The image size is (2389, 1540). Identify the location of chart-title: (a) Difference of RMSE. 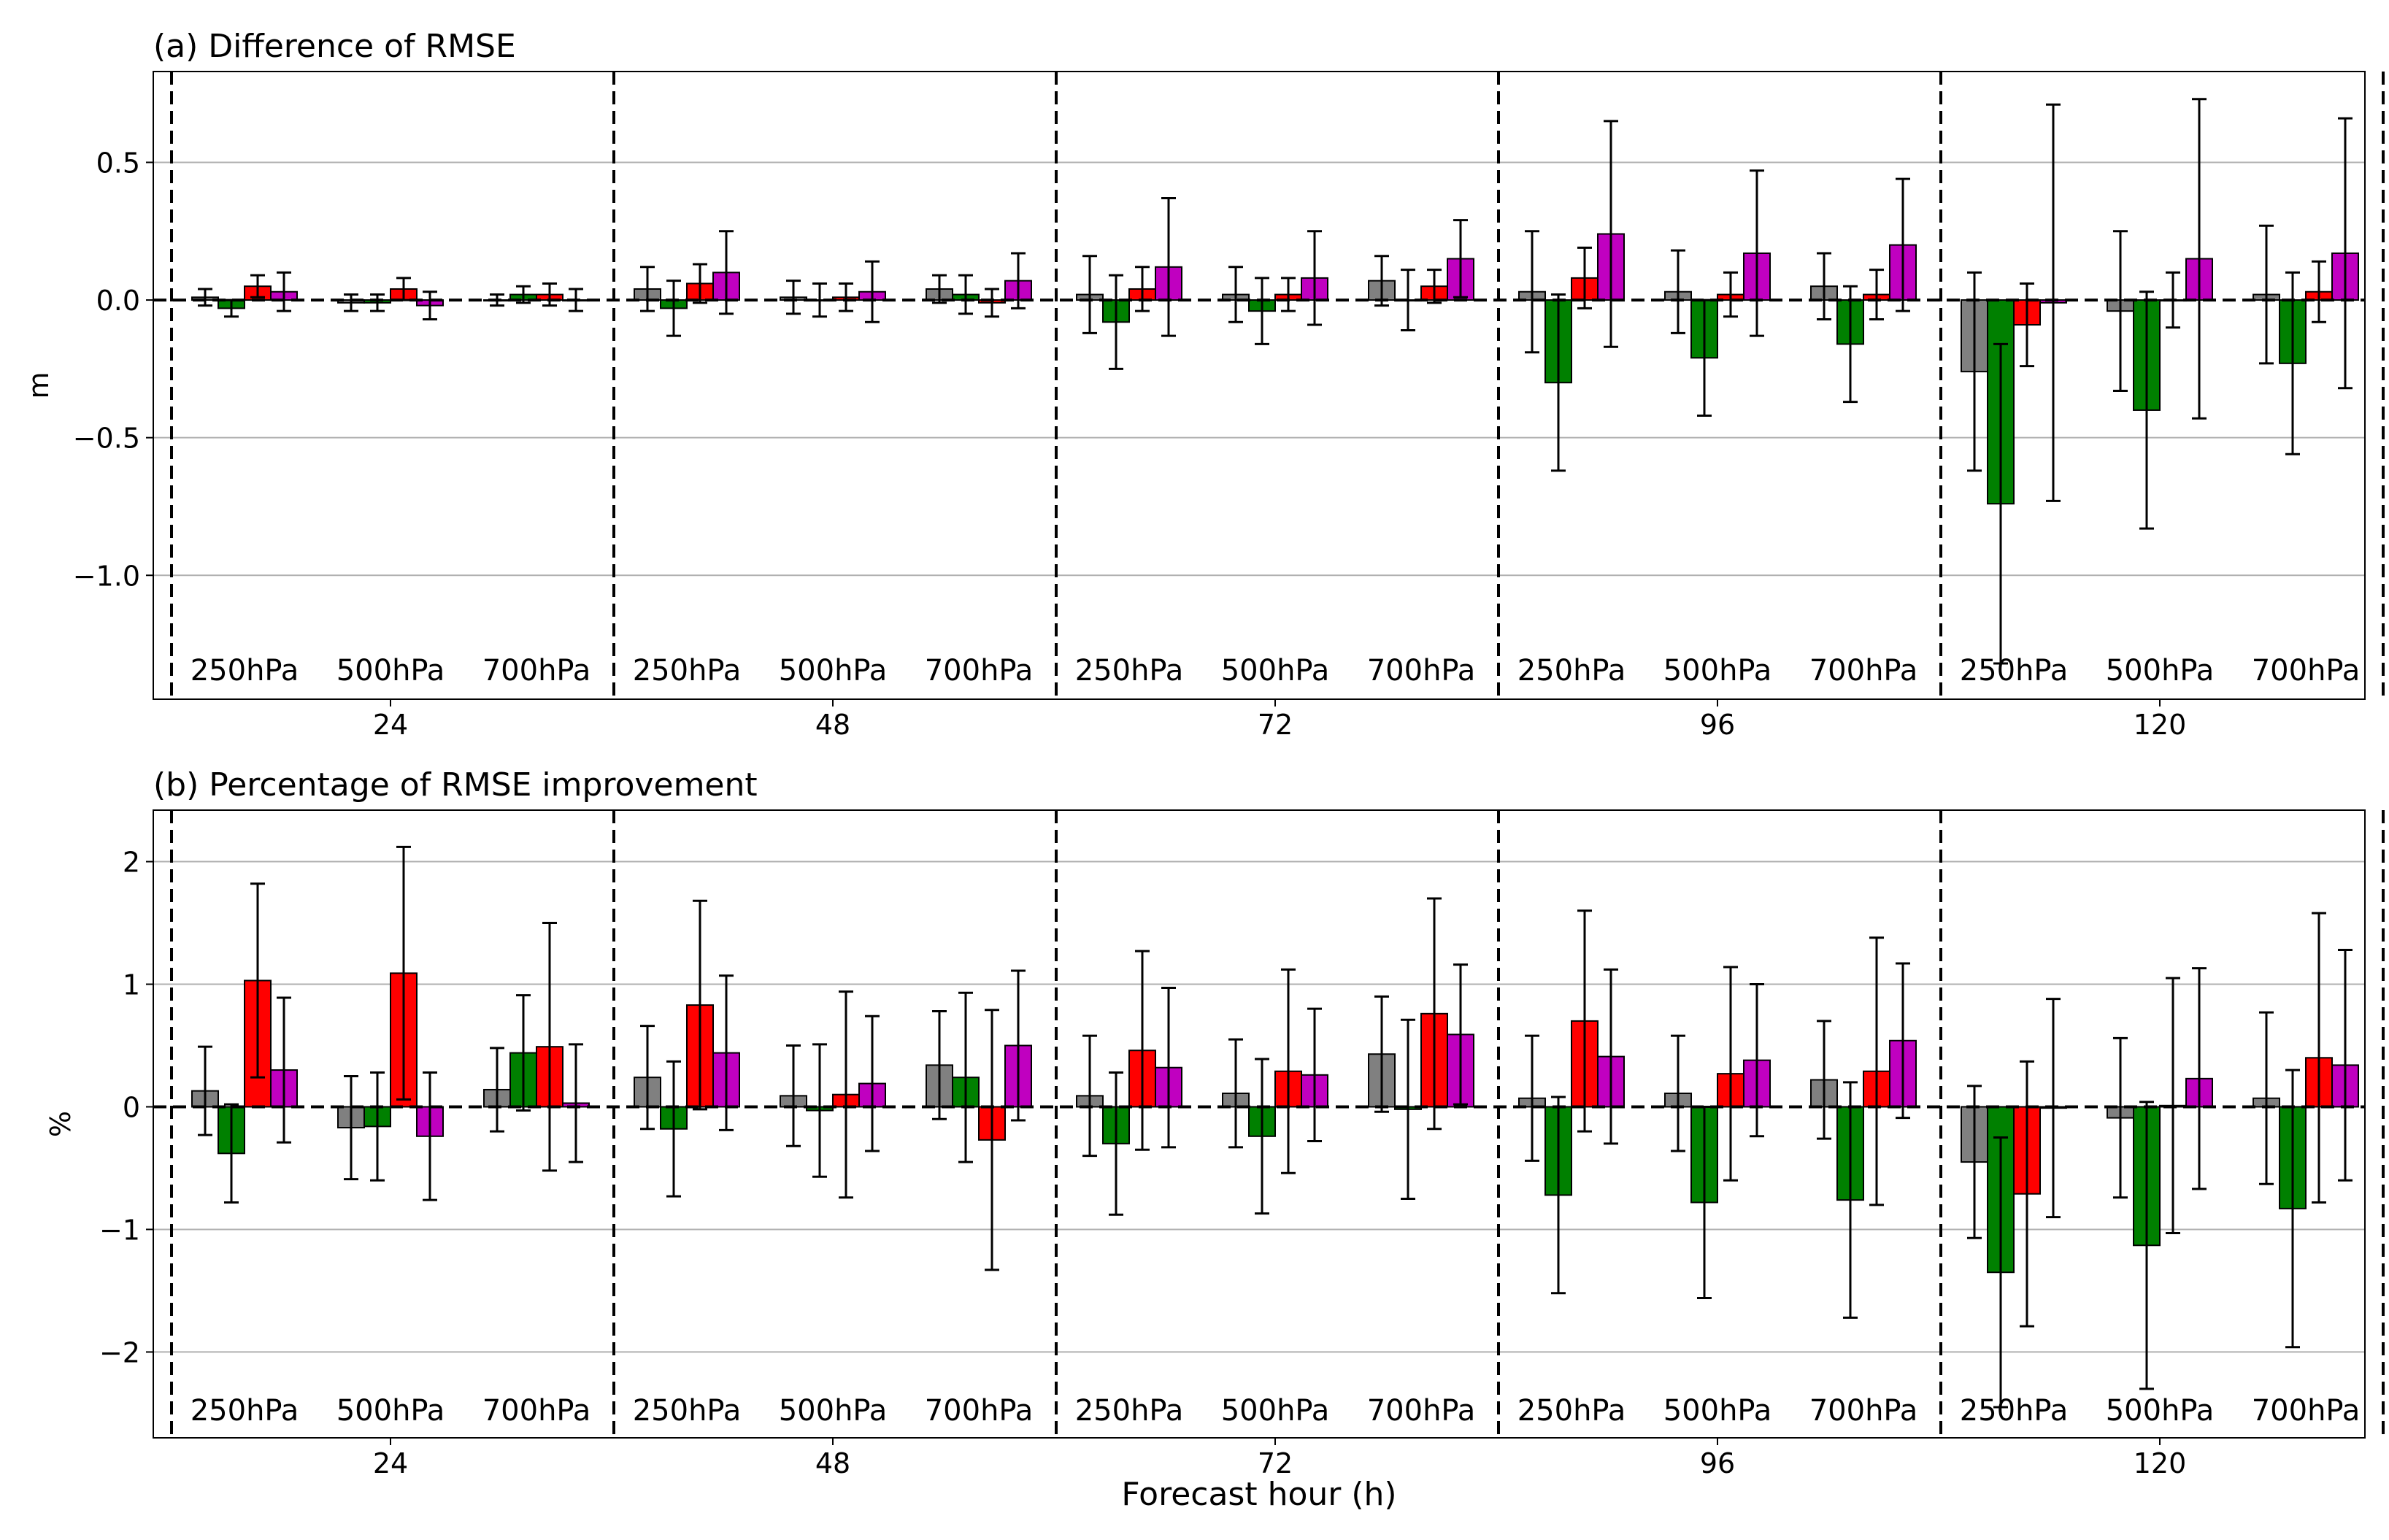
(335, 46).